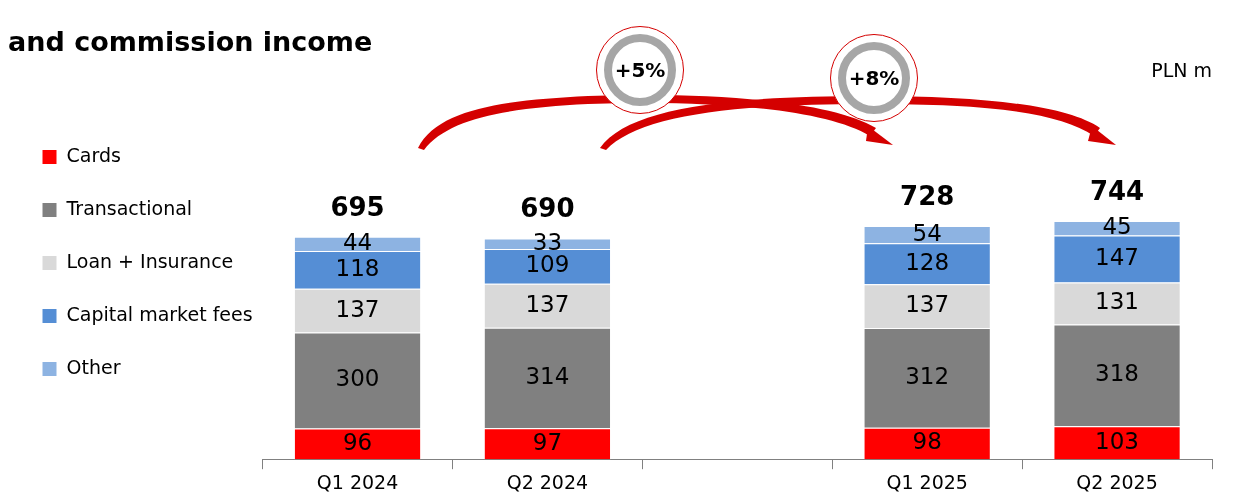  Describe the element at coordinates (357, 206) in the screenshot. I see `total-label: 695` at that location.